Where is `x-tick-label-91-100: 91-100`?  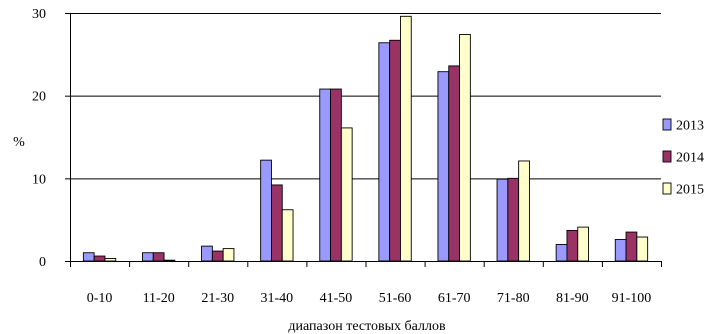 x-tick-label-91-100: 91-100 is located at coordinates (632, 298).